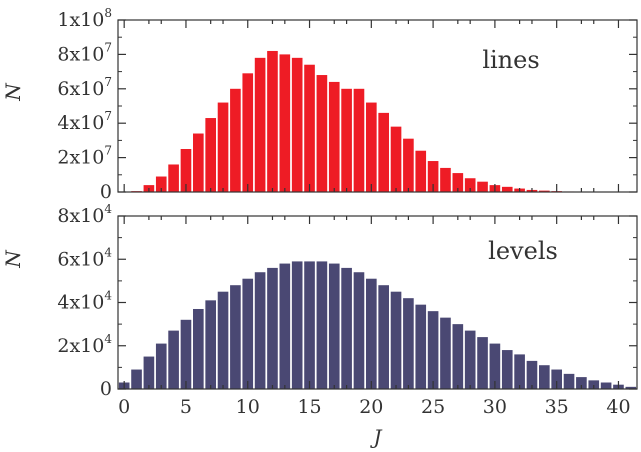 The width and height of the screenshot is (641, 452). What do you see at coordinates (84, 257) in the screenshot?
I see `y-tick-label: 6x10⁴` at bounding box center [84, 257].